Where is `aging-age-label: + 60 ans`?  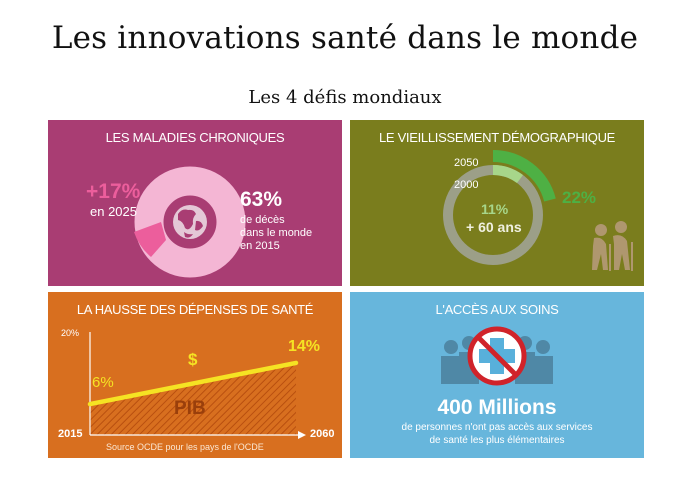 aging-age-label: + 60 ans is located at coordinates (494, 227).